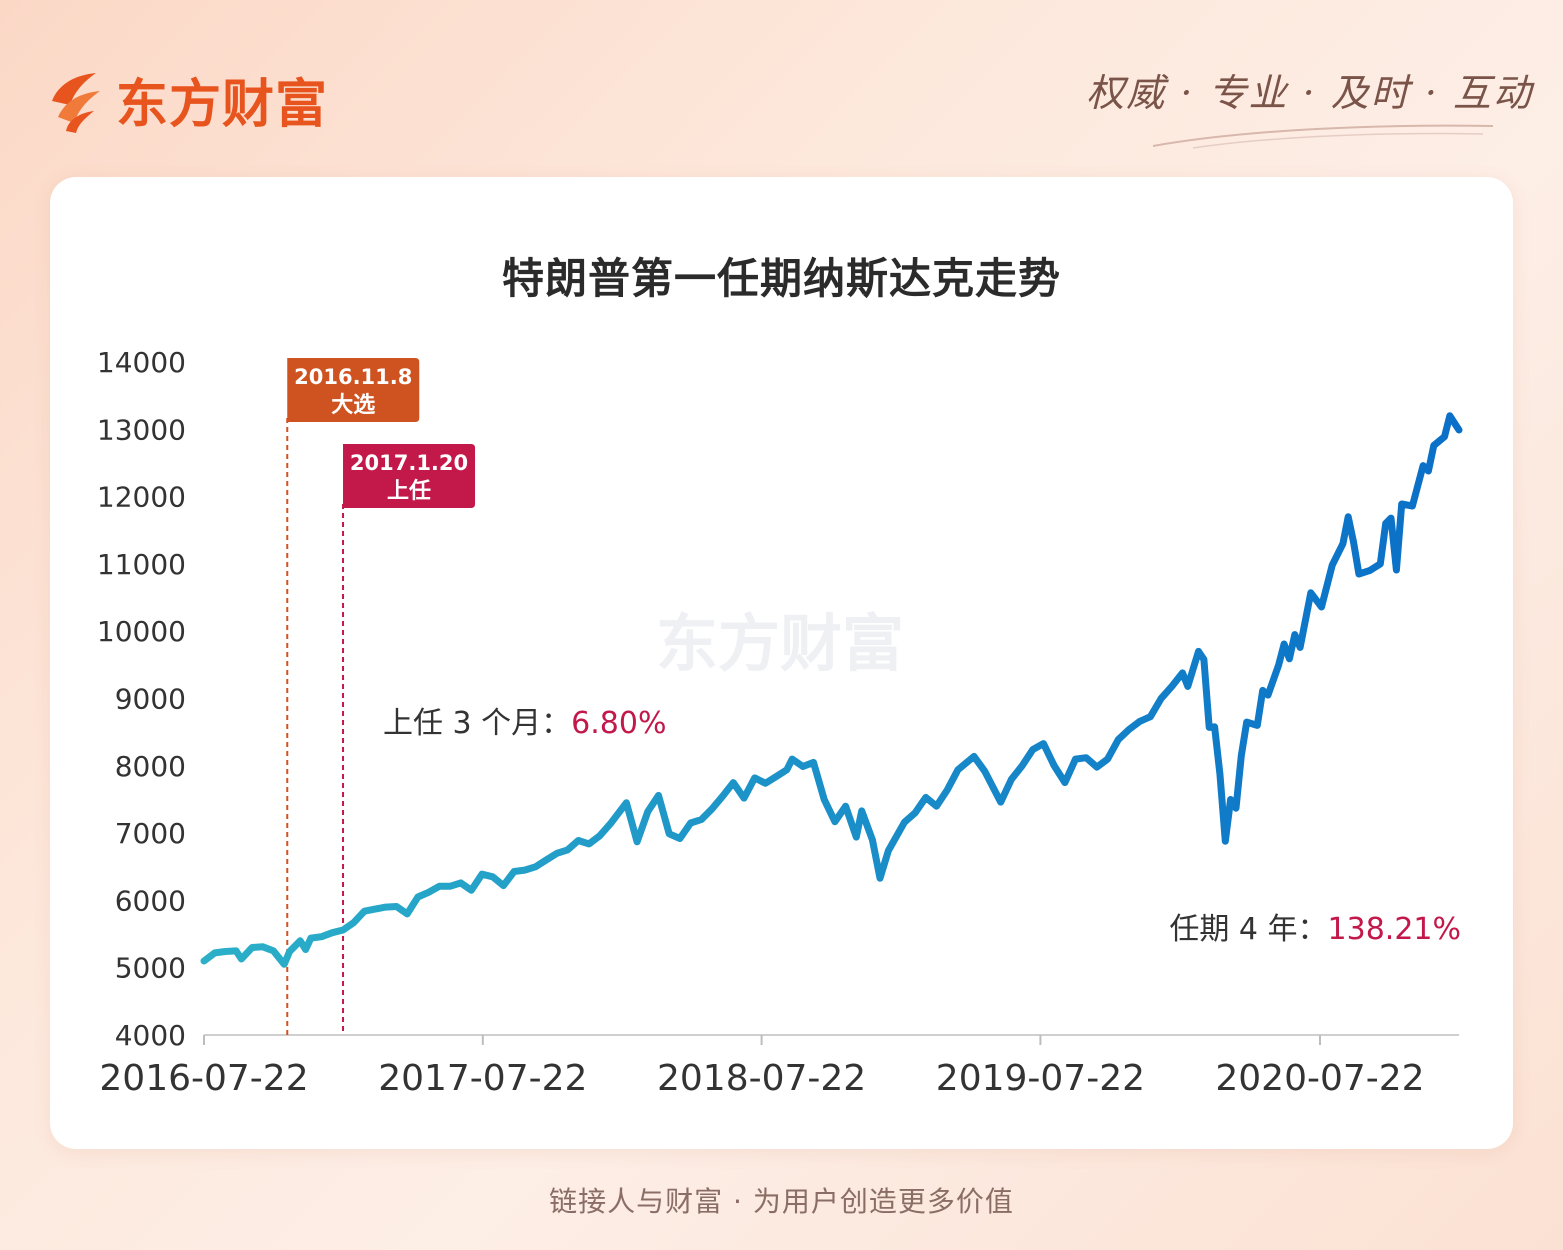 The width and height of the screenshot is (1563, 1250). I want to click on x-tick-label: 2020-07-22, so click(1319, 1078).